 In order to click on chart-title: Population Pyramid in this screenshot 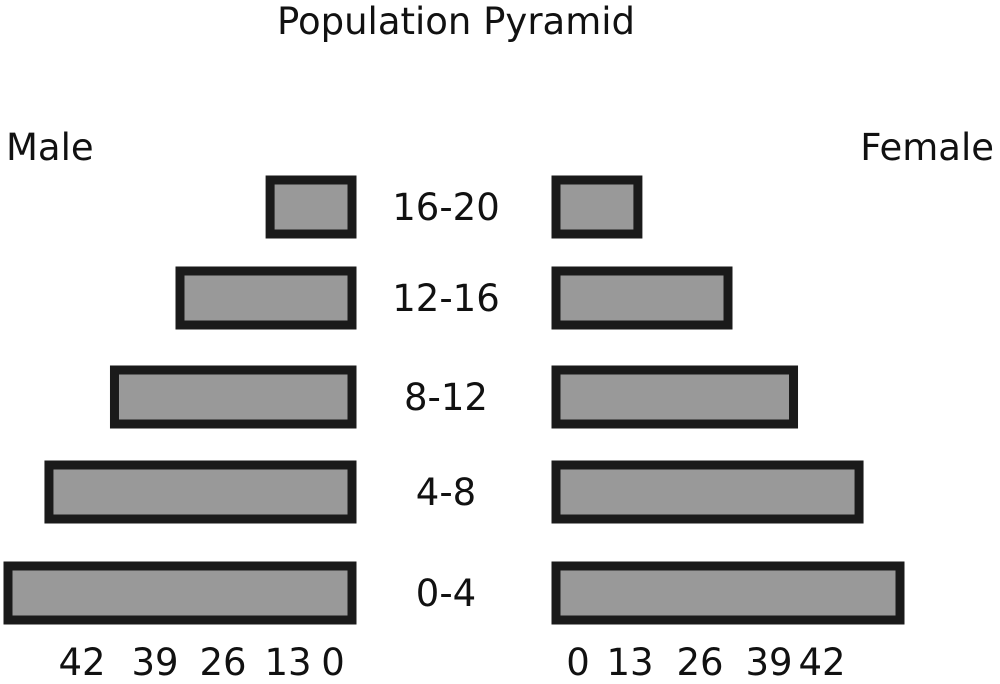, I will do `click(456, 21)`.